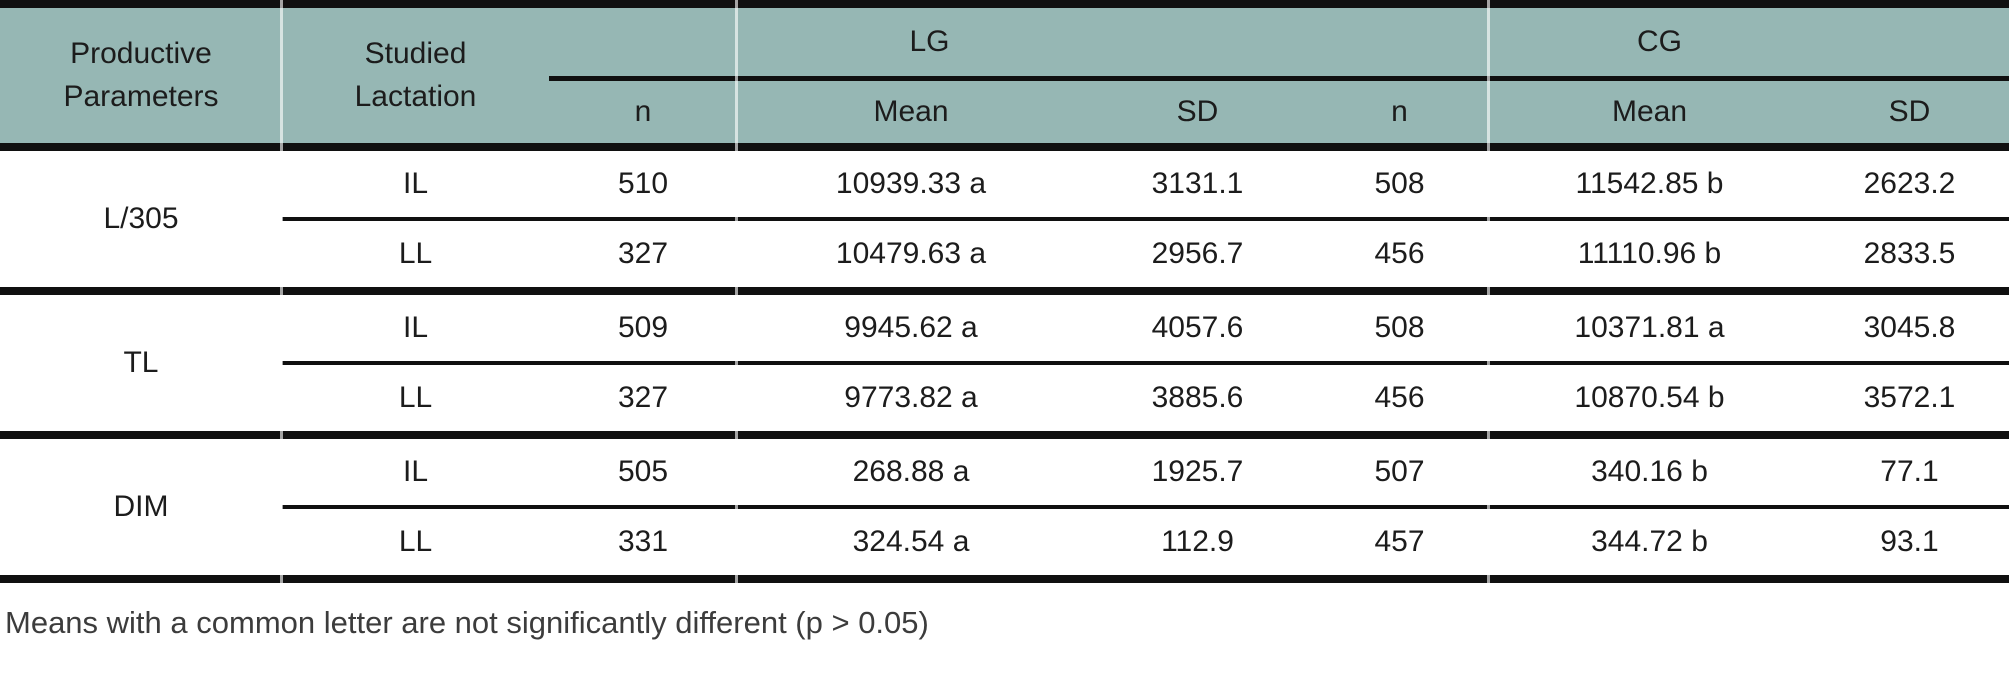  What do you see at coordinates (1649, 328) in the screenshot?
I see `value-cell: 10371.81 a` at bounding box center [1649, 328].